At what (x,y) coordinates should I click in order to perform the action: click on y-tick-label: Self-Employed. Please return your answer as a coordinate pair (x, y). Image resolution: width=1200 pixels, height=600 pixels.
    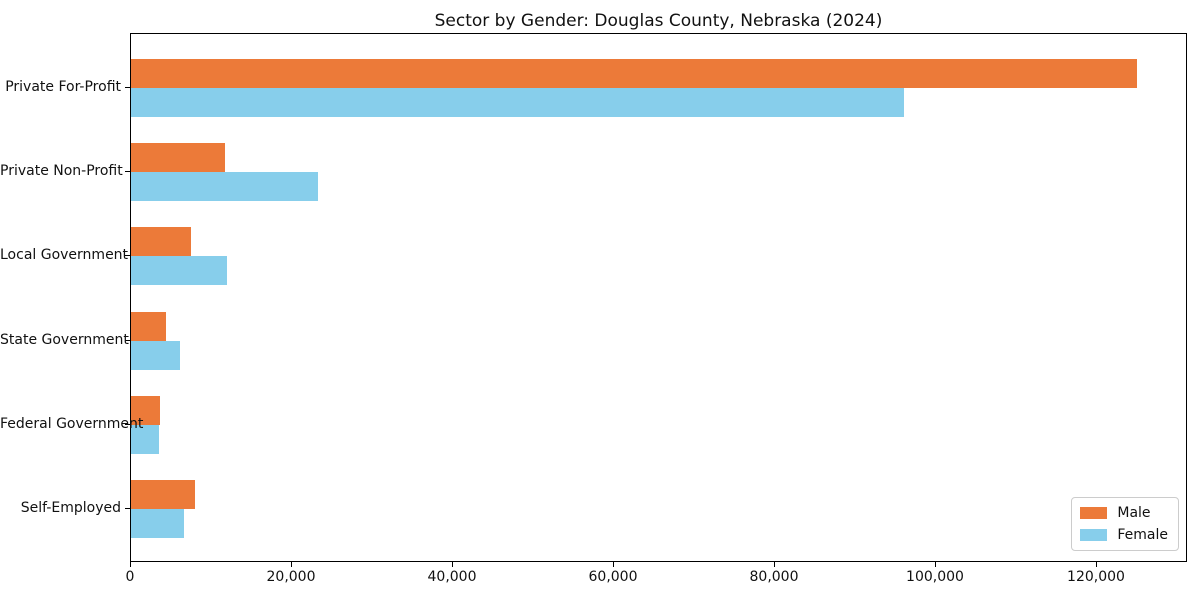
    Looking at the image, I should click on (70, 508).